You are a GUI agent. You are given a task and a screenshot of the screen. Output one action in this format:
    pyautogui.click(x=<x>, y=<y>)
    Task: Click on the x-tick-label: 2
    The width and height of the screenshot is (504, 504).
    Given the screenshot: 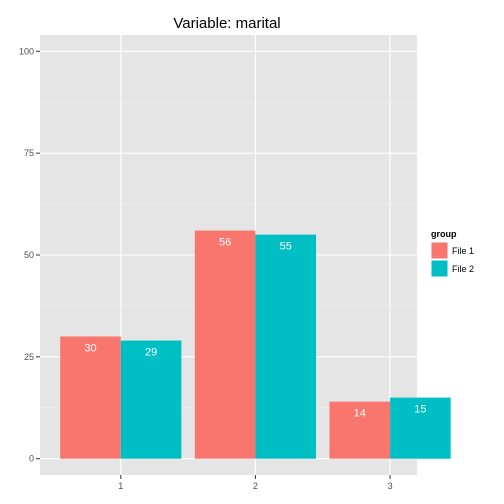 What is the action you would take?
    pyautogui.click(x=255, y=486)
    